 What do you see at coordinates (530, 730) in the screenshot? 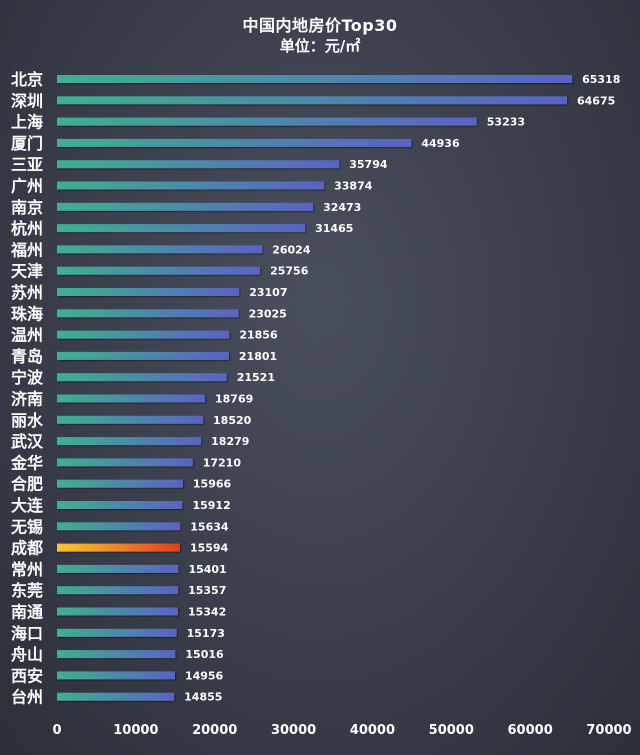
I see `x-tick-label-7: 60000` at bounding box center [530, 730].